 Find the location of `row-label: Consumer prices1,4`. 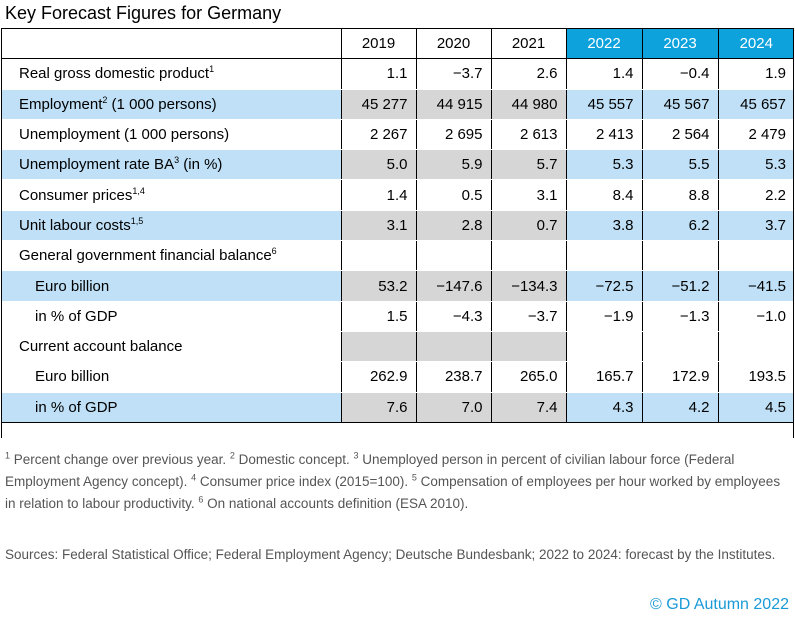

row-label: Consumer prices1,4 is located at coordinates (171, 195).